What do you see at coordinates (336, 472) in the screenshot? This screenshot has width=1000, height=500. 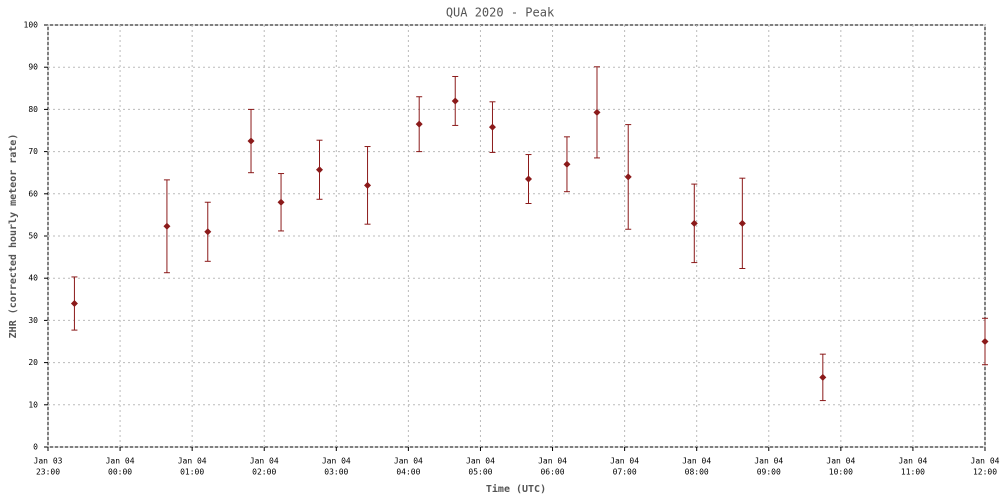 I see `x-tick-time: 03:00` at bounding box center [336, 472].